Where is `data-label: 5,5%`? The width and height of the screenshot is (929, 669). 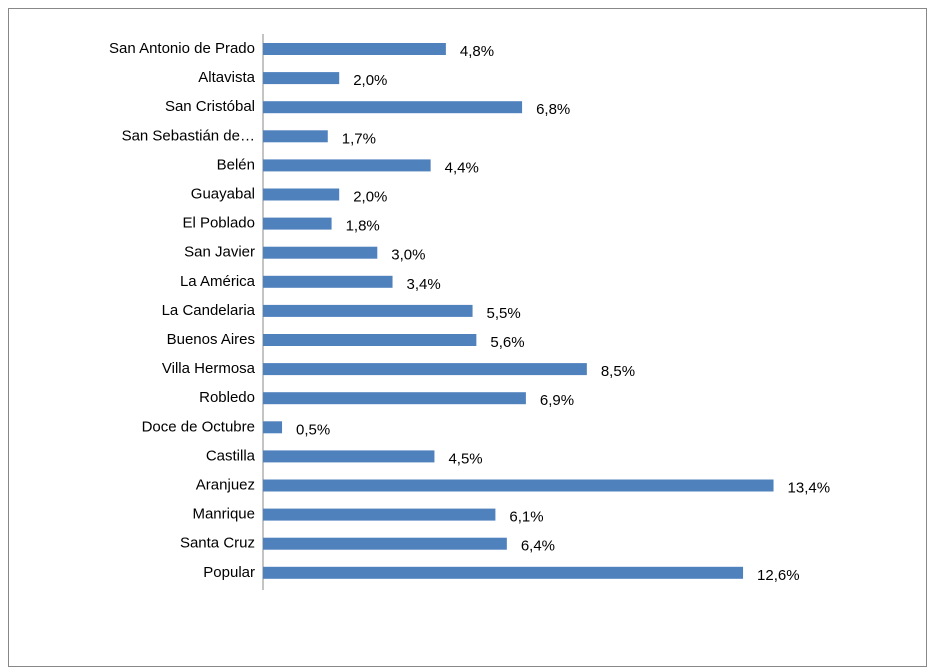
data-label: 5,5% is located at coordinates (504, 313).